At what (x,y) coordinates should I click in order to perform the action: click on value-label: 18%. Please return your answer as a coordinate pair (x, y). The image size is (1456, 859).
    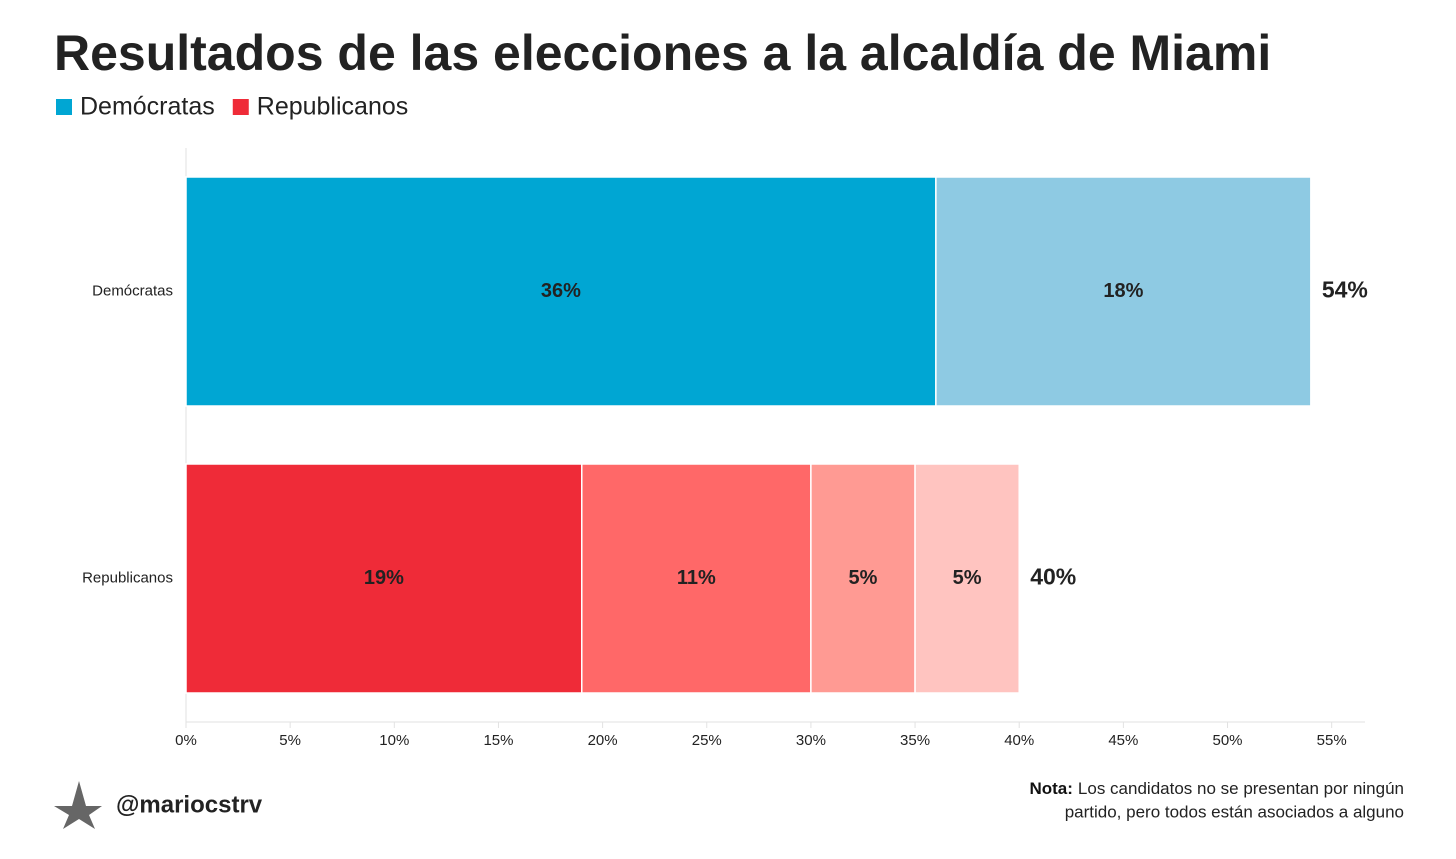
    Looking at the image, I should click on (1123, 291).